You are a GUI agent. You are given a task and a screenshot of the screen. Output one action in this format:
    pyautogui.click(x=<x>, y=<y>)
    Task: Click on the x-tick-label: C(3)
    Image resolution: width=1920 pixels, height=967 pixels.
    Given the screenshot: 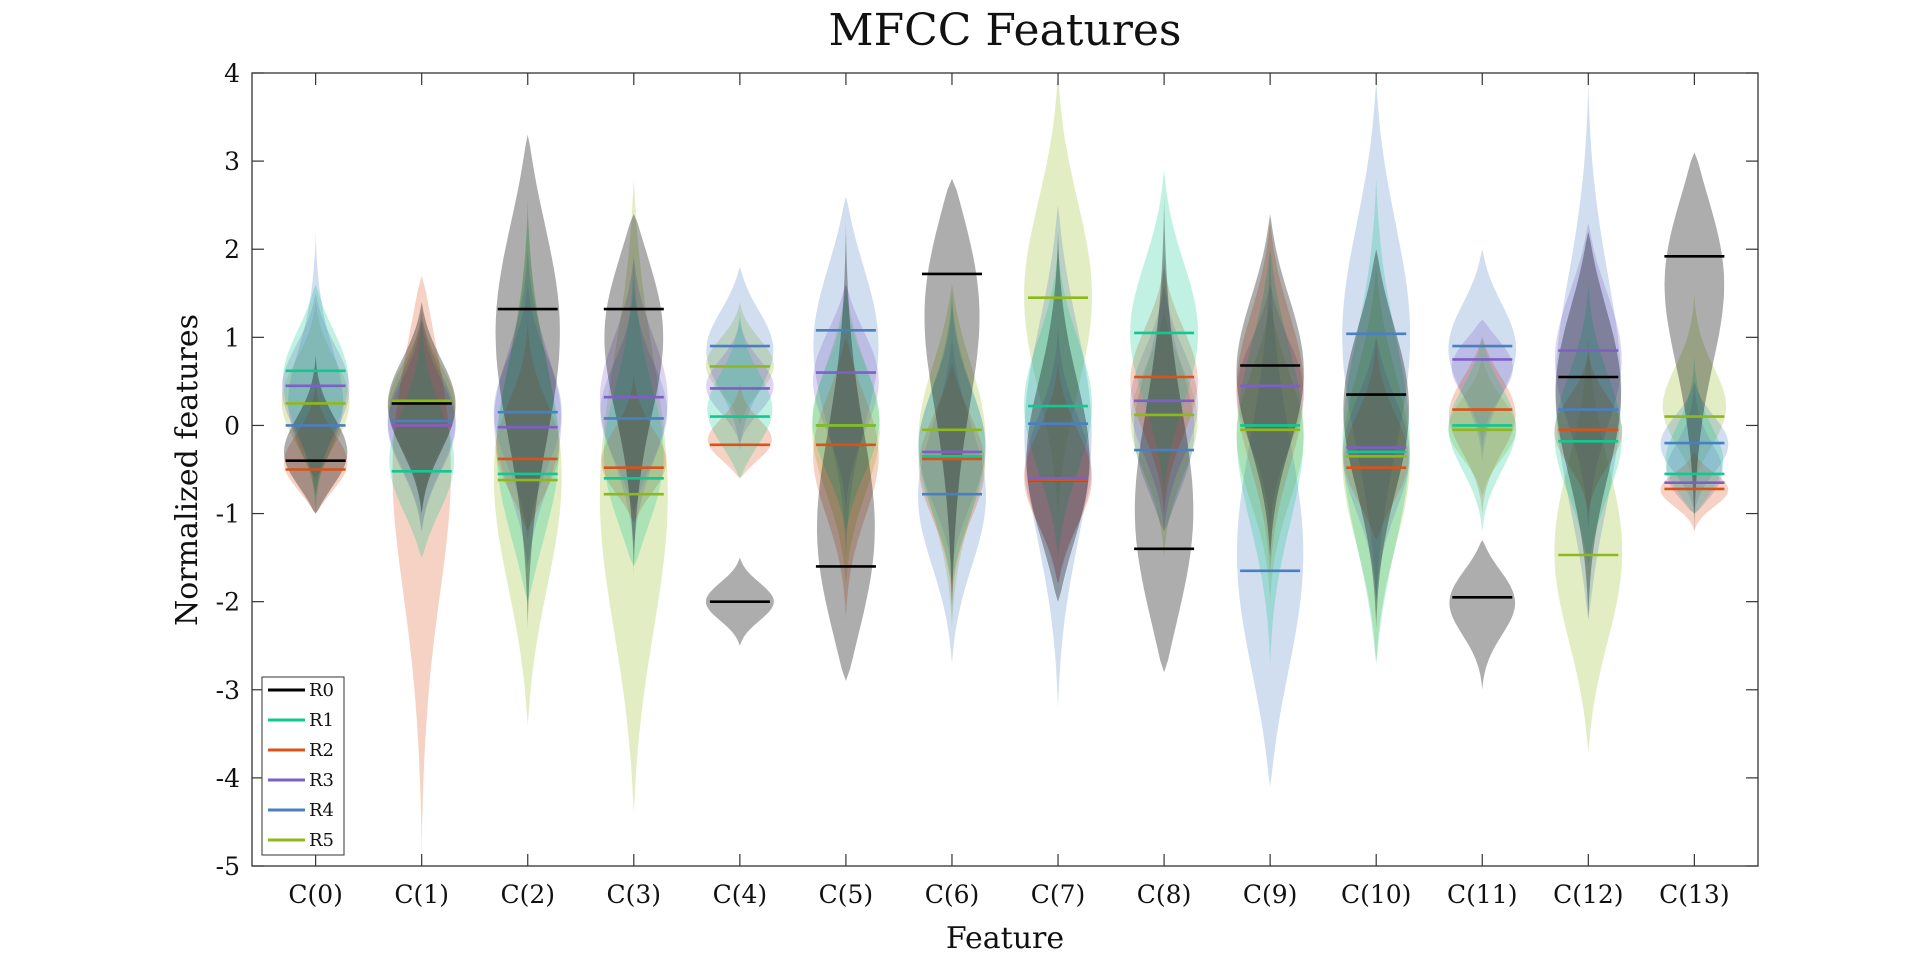 What is the action you would take?
    pyautogui.click(x=634, y=894)
    